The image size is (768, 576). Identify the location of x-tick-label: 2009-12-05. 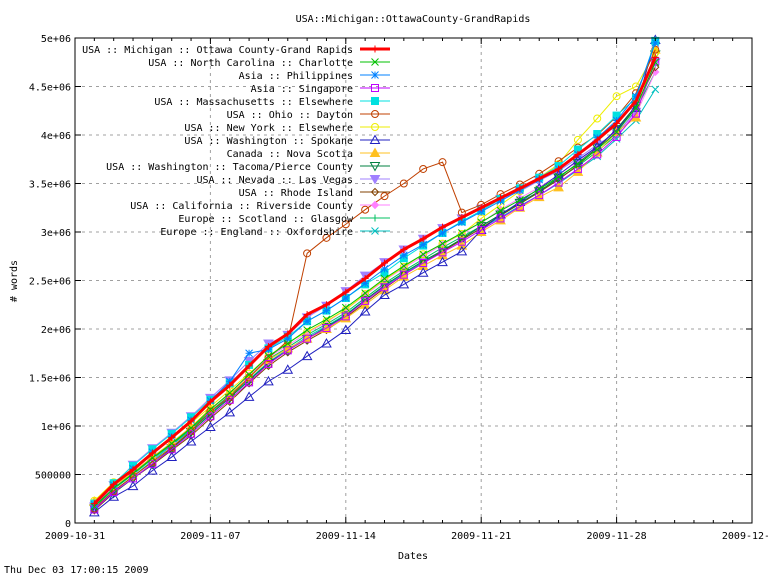
(745, 536).